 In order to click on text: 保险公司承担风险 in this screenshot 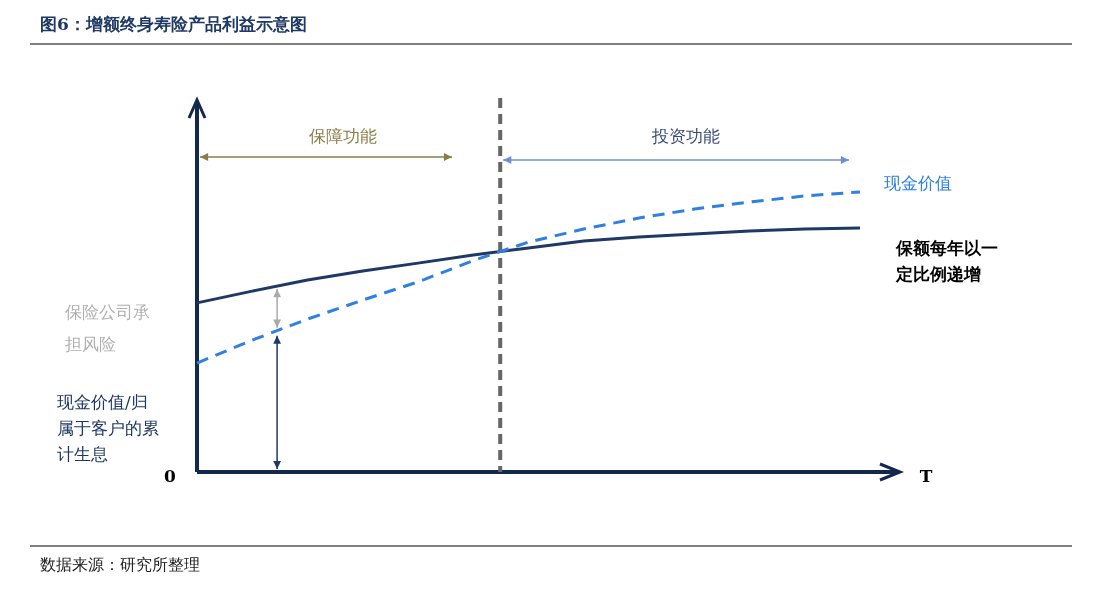, I will do `click(107, 328)`.